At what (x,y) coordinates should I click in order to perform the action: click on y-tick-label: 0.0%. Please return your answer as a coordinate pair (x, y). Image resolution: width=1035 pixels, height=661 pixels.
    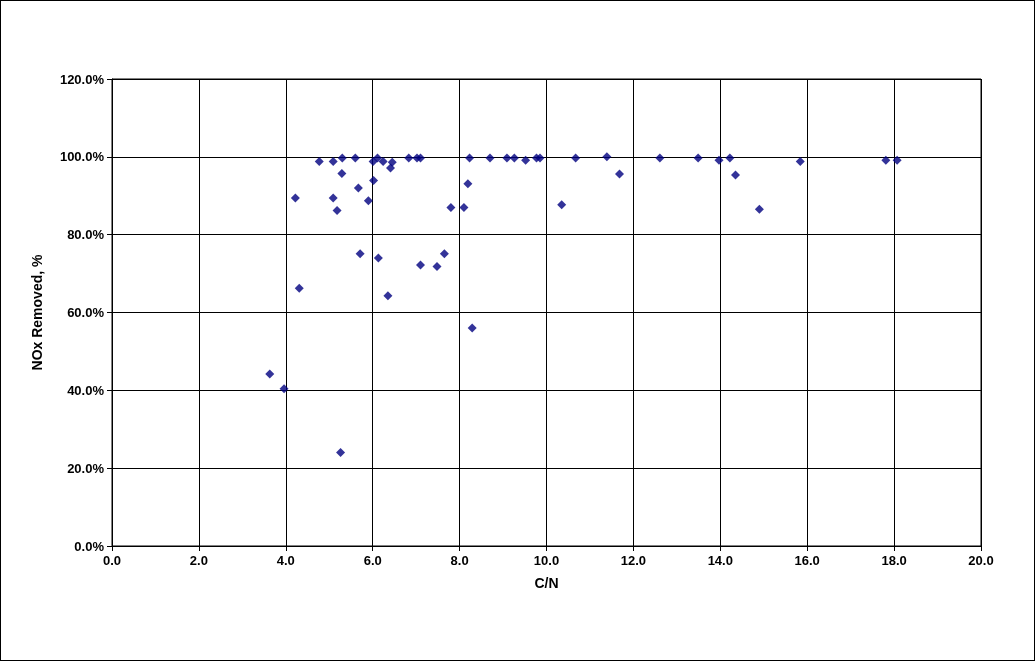
    Looking at the image, I should click on (89, 546).